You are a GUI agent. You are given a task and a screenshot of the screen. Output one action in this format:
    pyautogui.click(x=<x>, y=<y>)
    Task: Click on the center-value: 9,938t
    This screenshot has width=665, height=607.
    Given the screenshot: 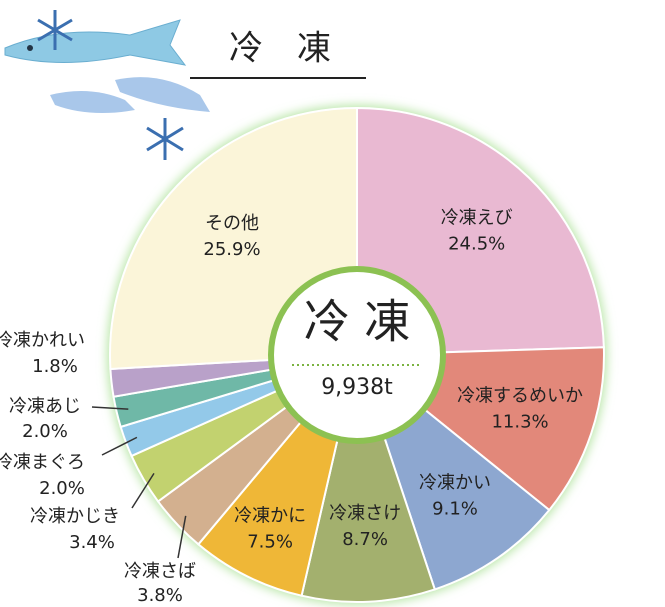 What is the action you would take?
    pyautogui.click(x=357, y=387)
    